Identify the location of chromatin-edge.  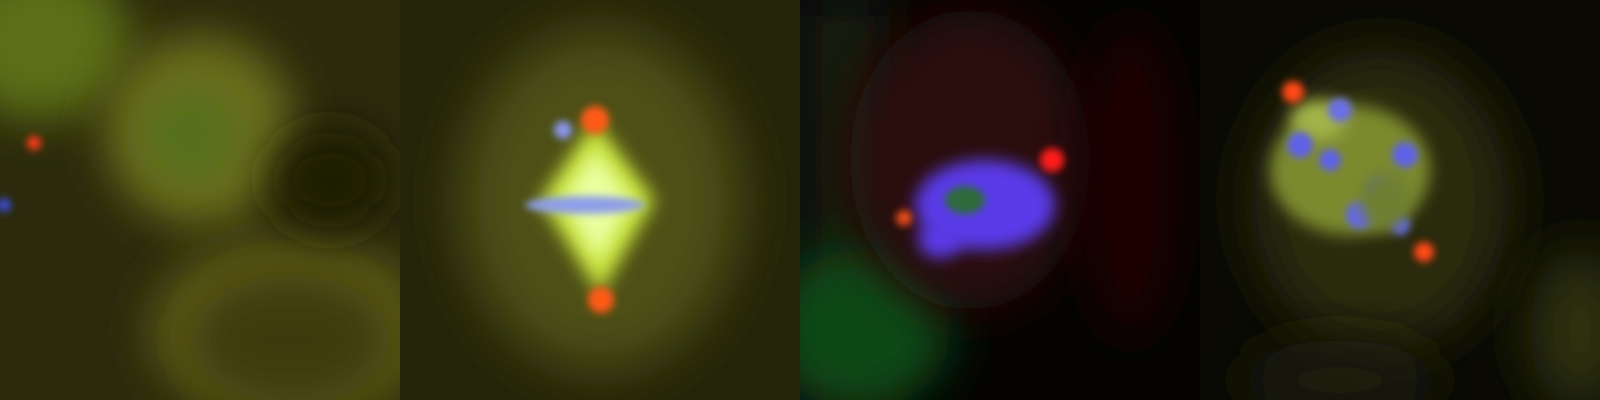
(5, 205).